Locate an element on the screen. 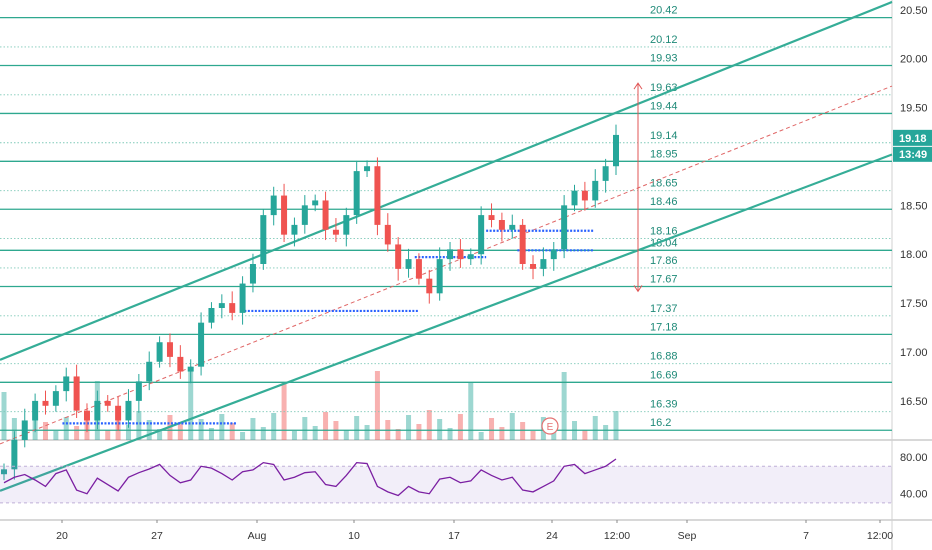  level-label: 19.63 is located at coordinates (664, 88).